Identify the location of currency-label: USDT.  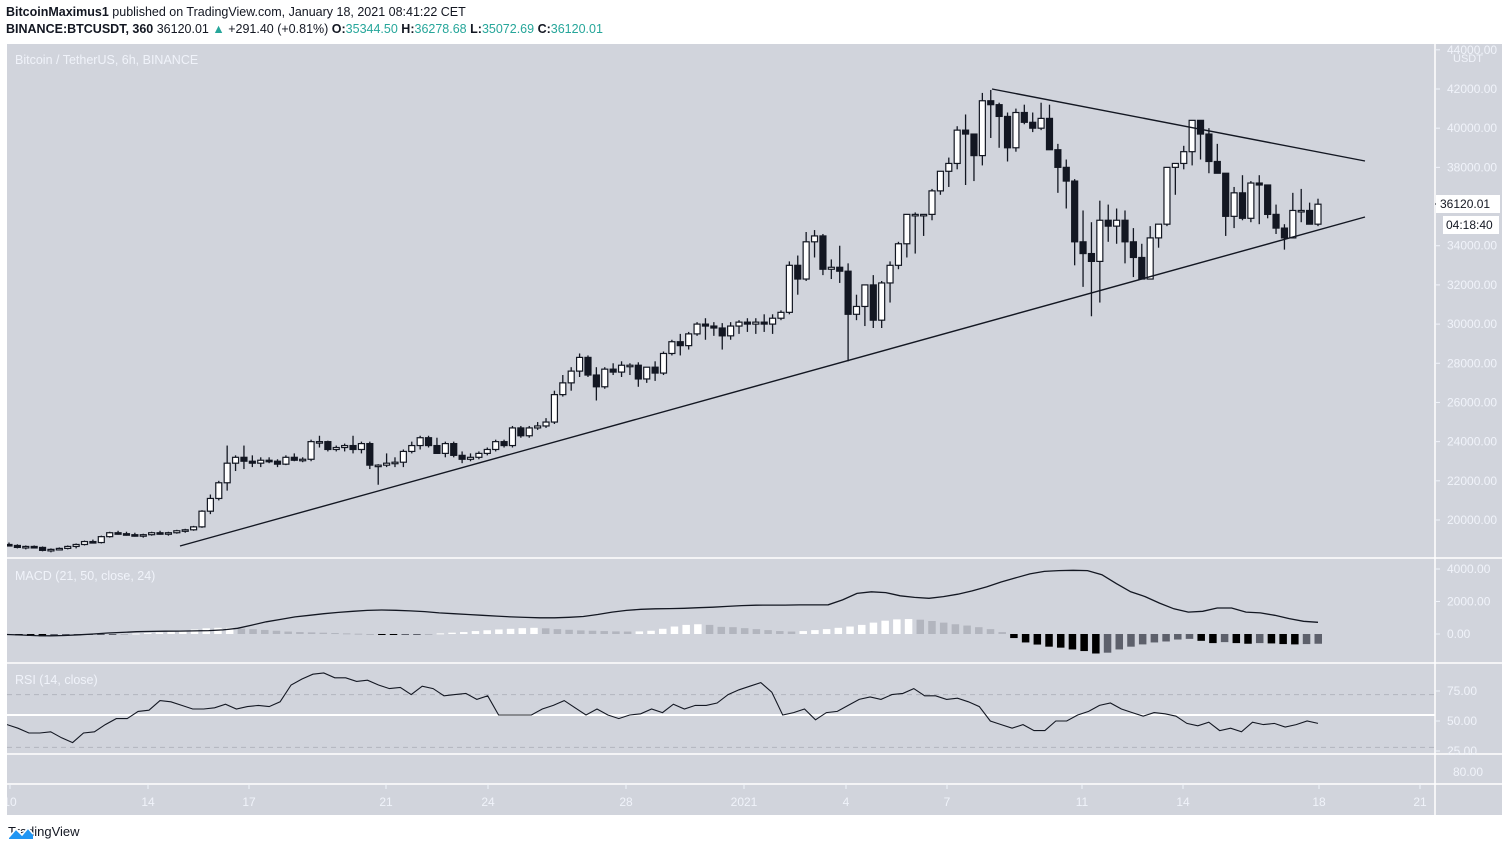
(1468, 59).